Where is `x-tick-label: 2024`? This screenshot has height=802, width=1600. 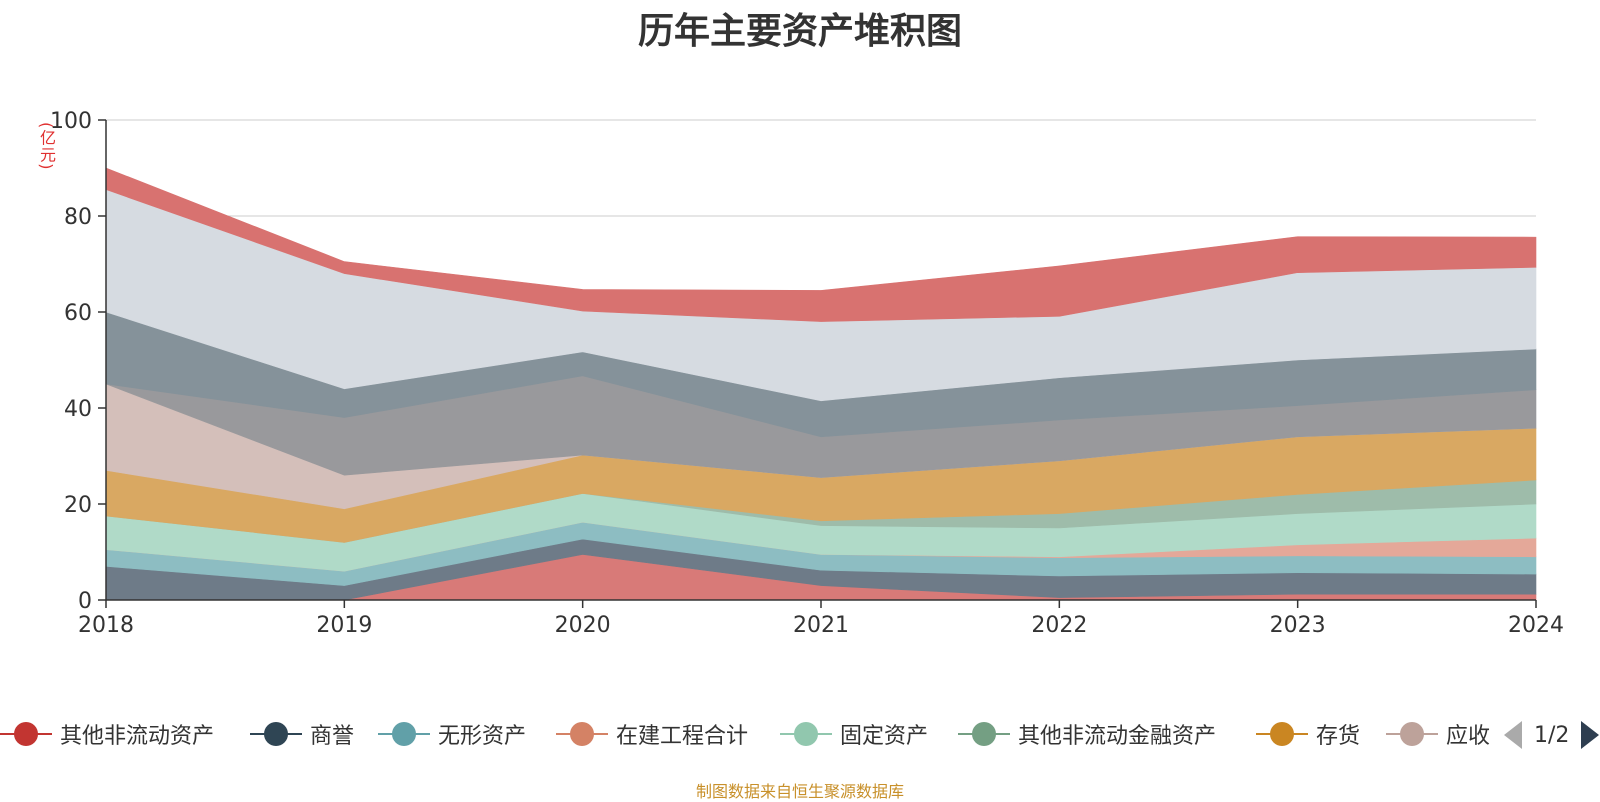 x-tick-label: 2024 is located at coordinates (1536, 625).